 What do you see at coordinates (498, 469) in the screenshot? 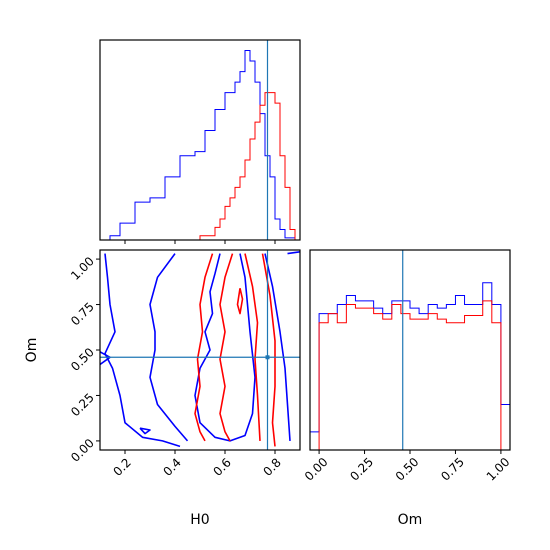
I see `om-xtick-label-4: 1.00` at bounding box center [498, 469].